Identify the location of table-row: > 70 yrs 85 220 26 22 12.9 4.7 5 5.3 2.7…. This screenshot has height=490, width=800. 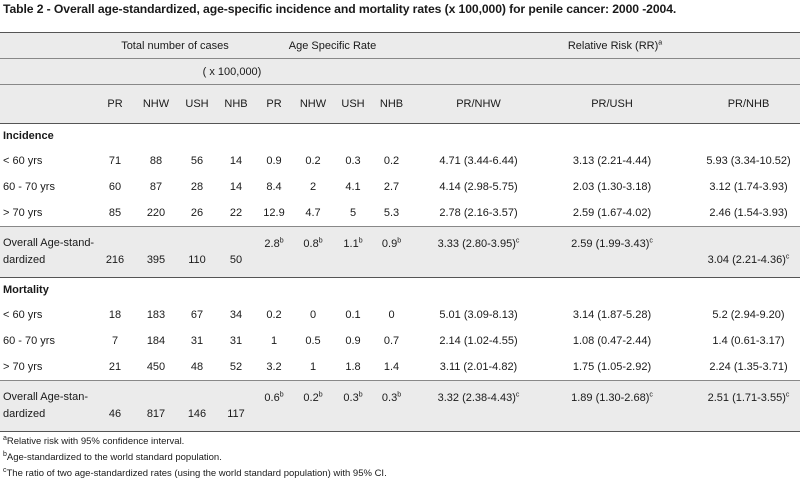
(400, 213).